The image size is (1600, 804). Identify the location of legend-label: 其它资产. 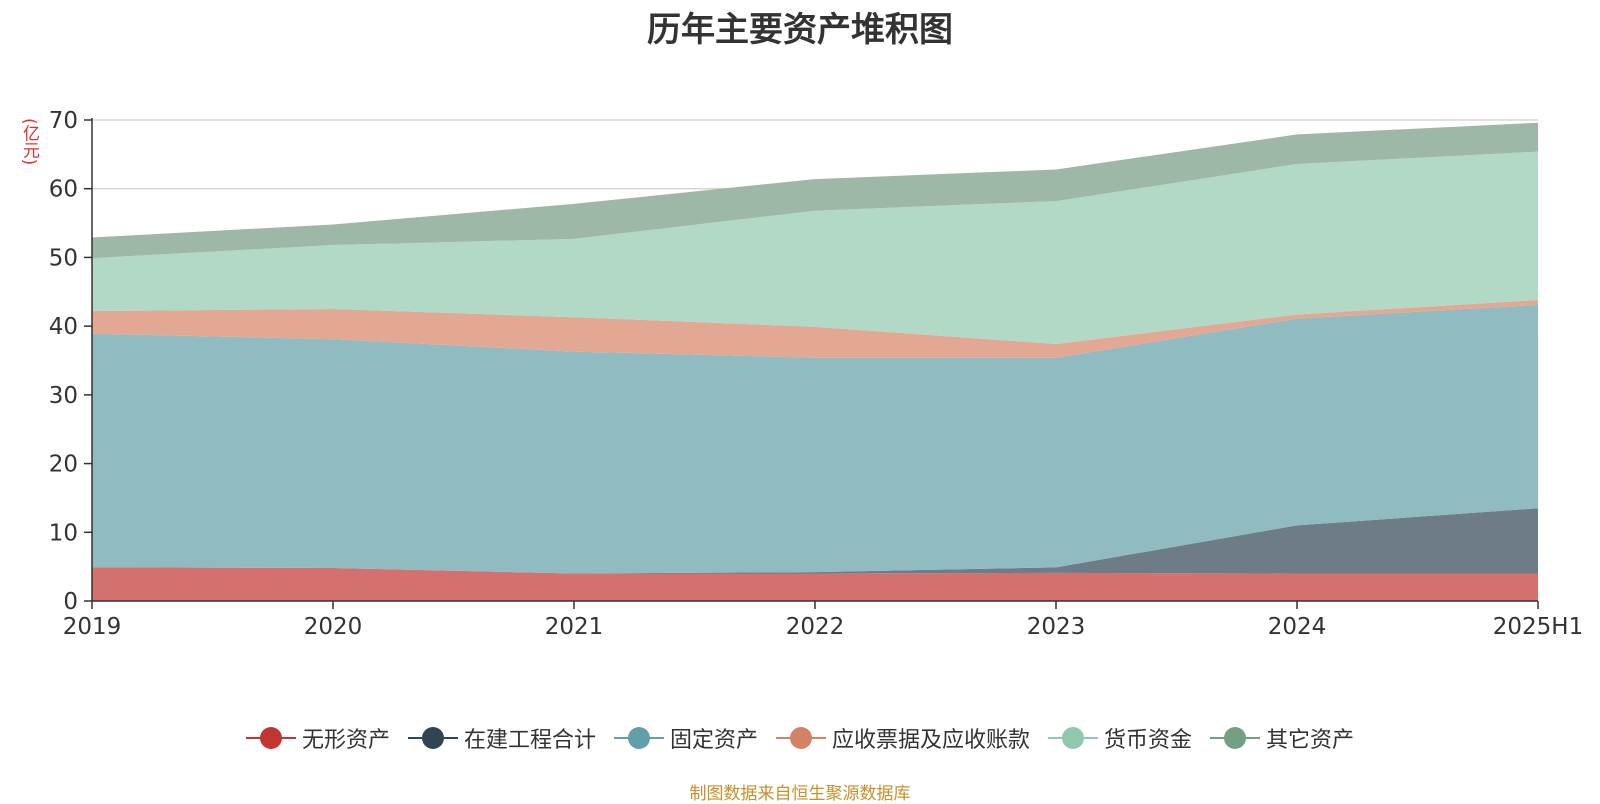
(1310, 740).